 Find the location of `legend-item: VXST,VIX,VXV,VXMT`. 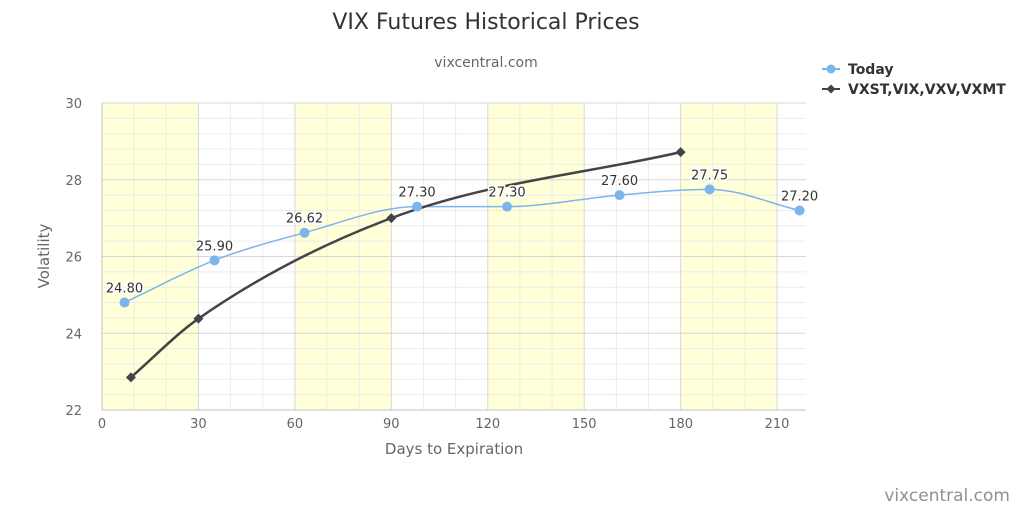

legend-item: VXST,VIX,VXV,VXMT is located at coordinates (914, 90).